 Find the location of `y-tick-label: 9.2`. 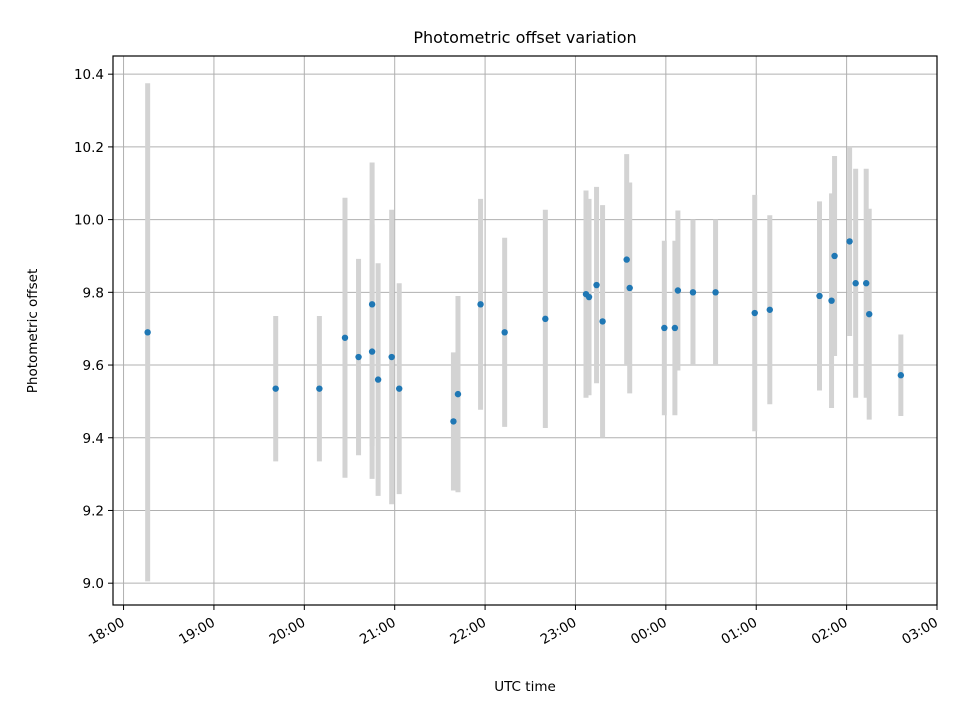

y-tick-label: 9.2 is located at coordinates (93, 511).